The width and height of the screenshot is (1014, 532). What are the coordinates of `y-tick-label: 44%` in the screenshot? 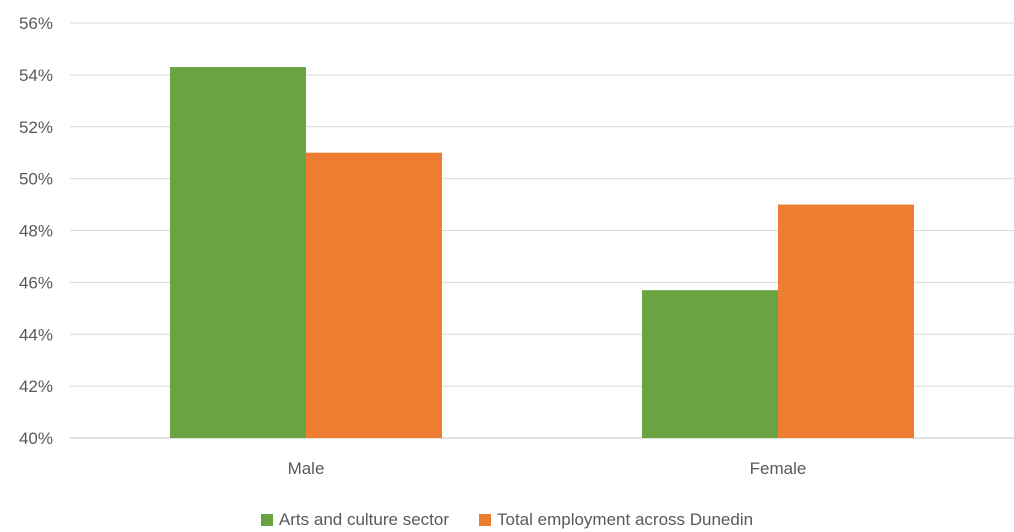 It's located at (36, 334).